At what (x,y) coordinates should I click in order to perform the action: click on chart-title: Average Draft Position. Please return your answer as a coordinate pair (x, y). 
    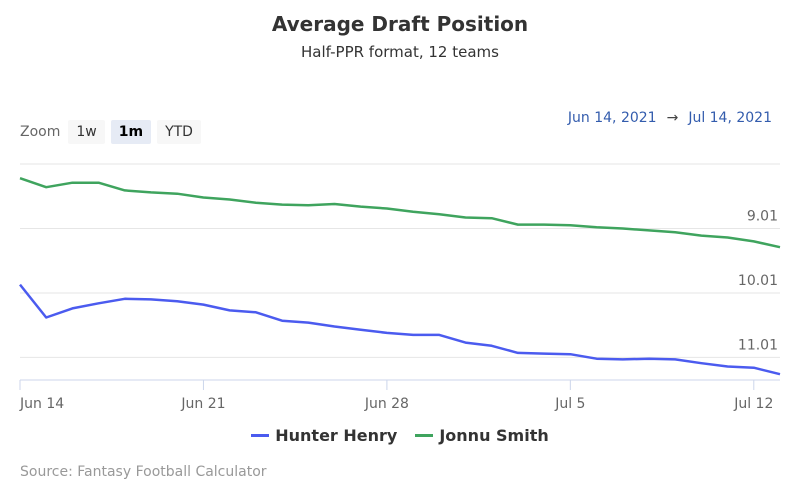
    Looking at the image, I should click on (400, 24).